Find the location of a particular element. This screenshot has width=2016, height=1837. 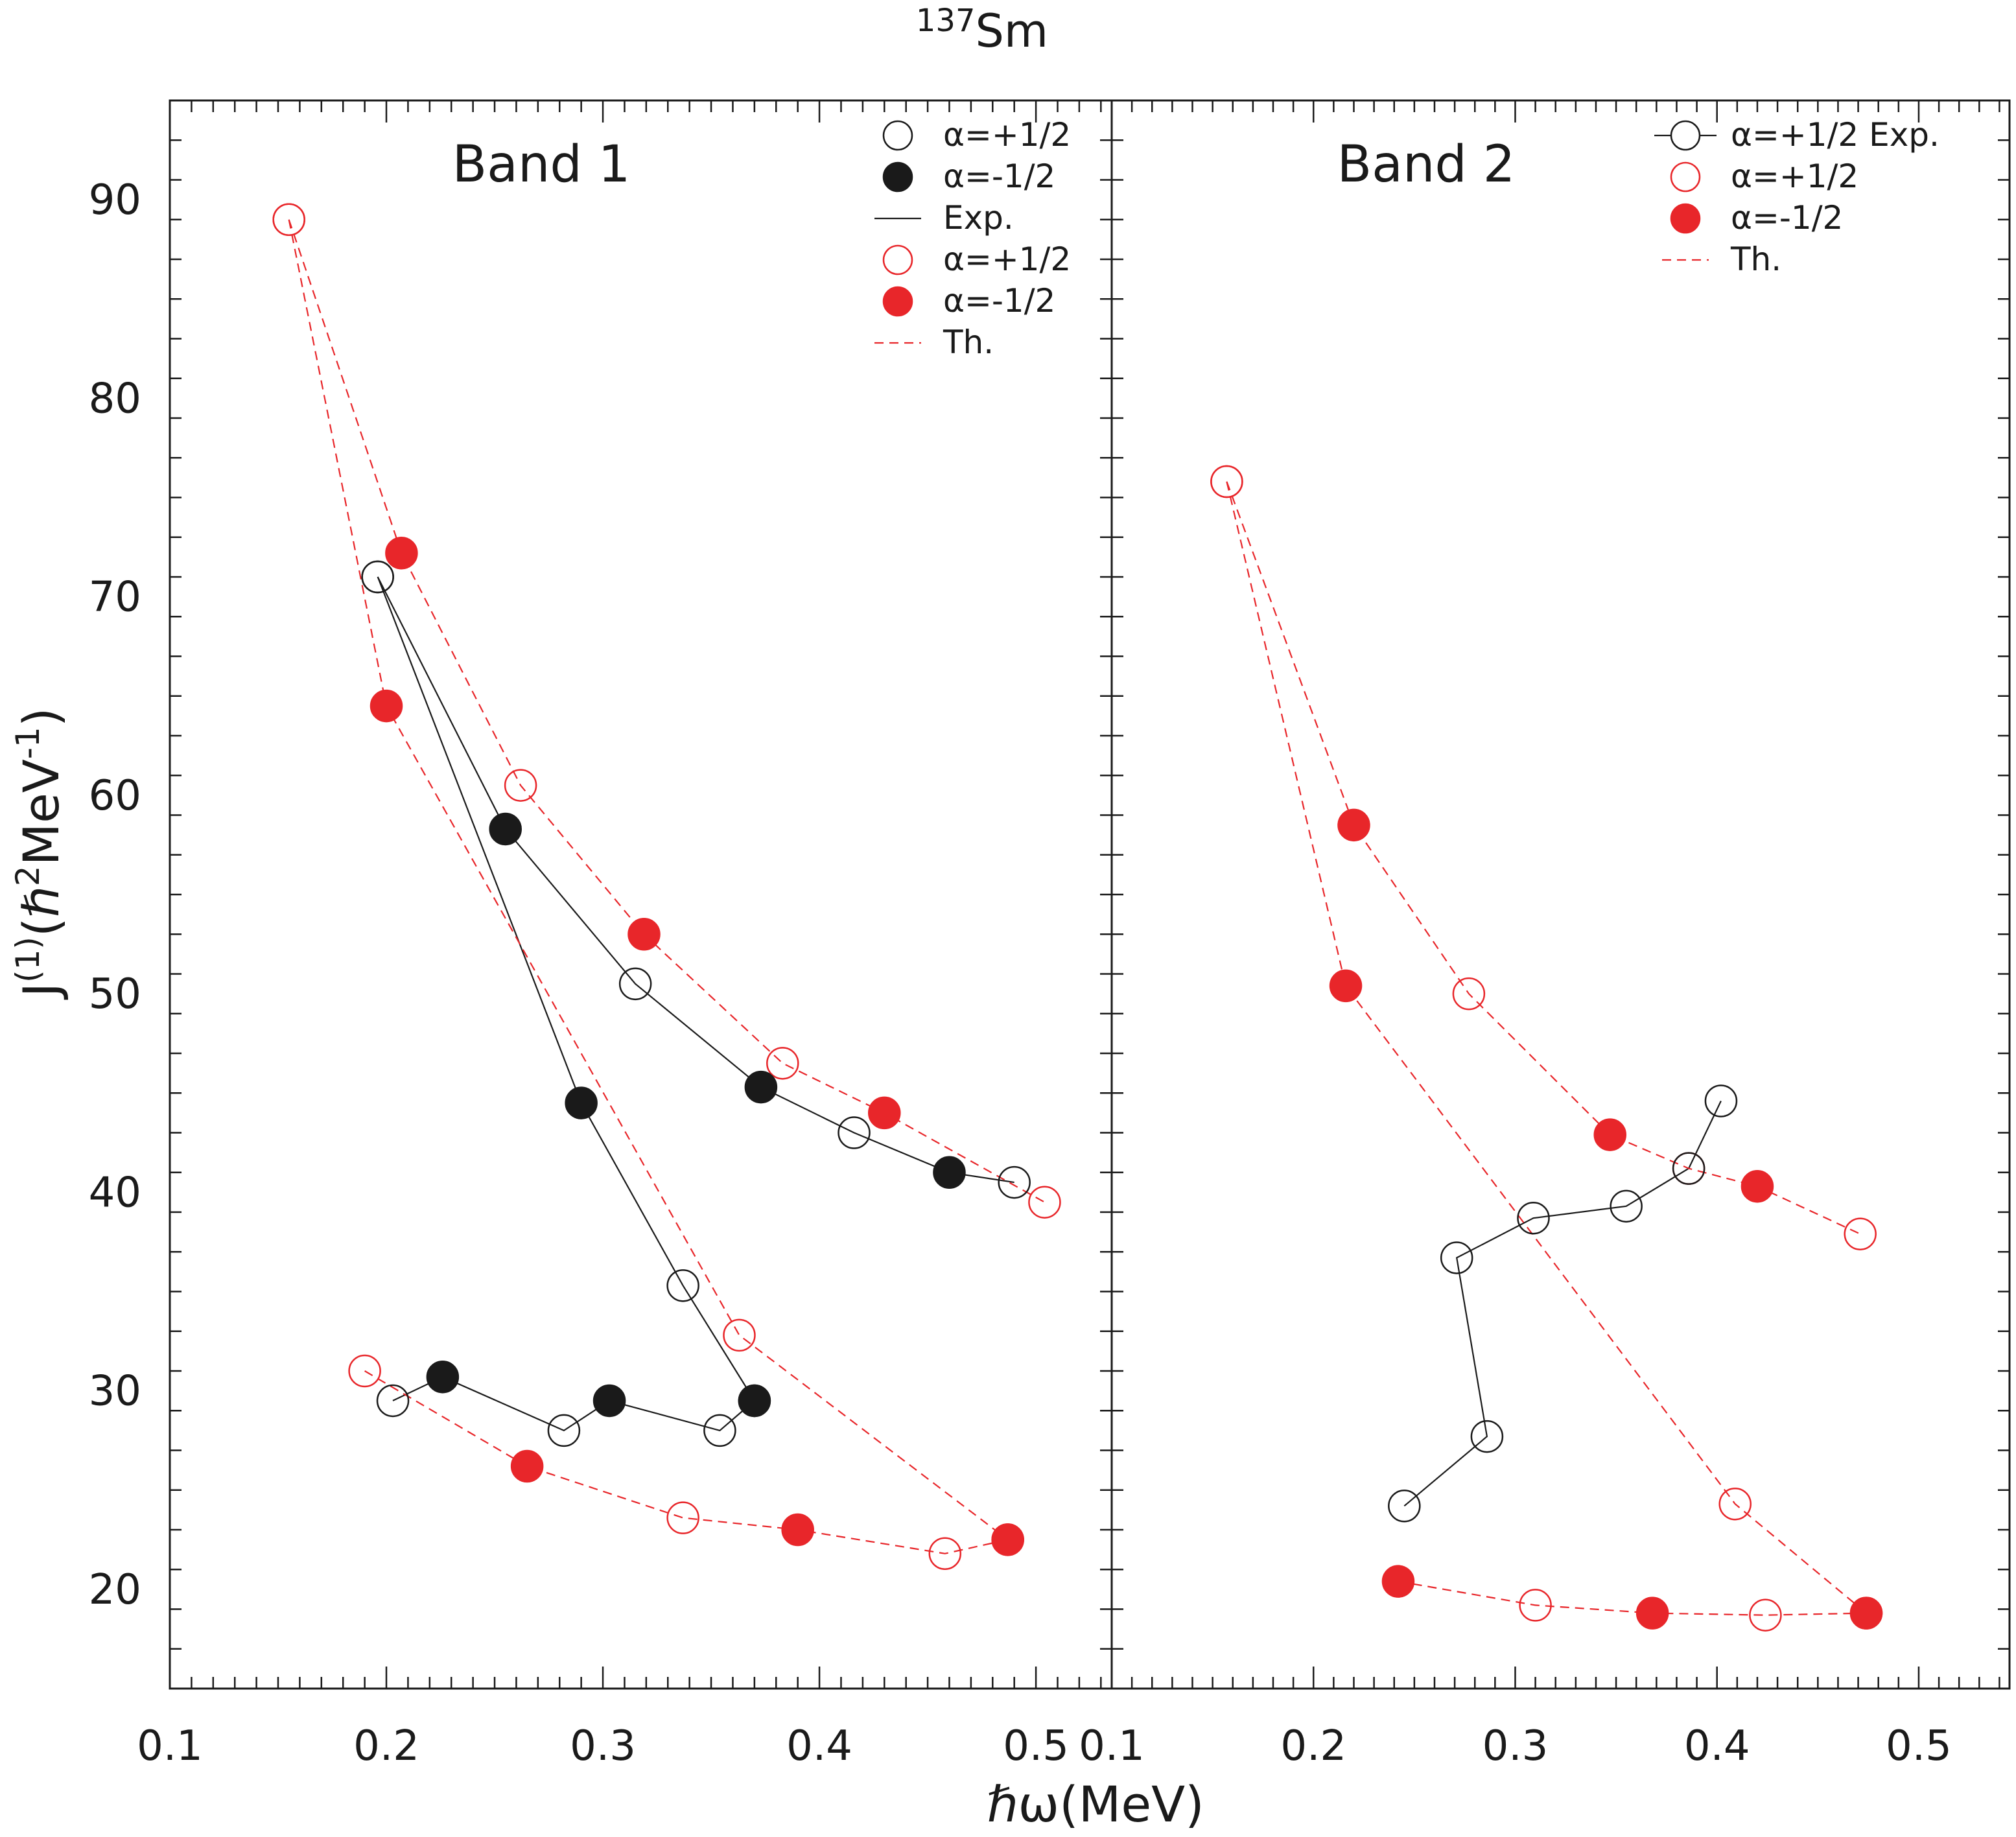

band-title: Band 2 is located at coordinates (1427, 164).